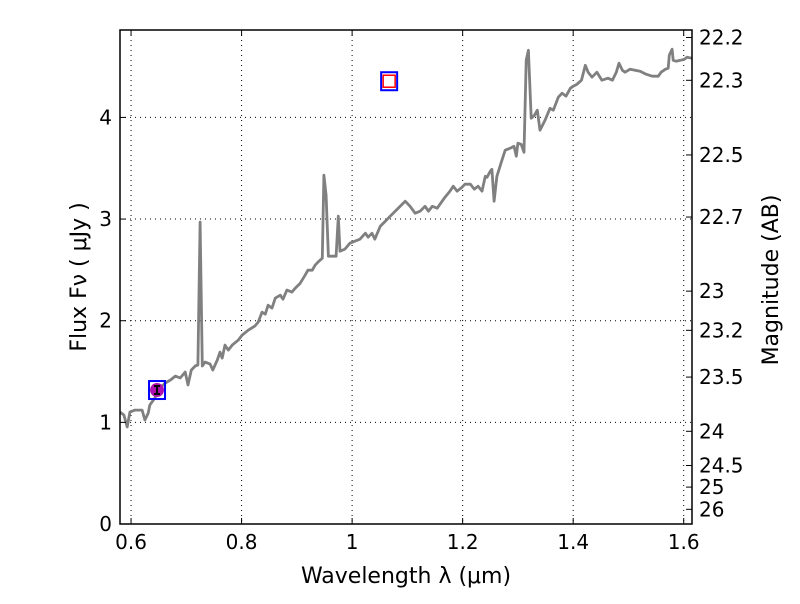 This screenshot has height=604, width=800. Describe the element at coordinates (463, 542) in the screenshot. I see `x-tick-label: 1.2` at that location.